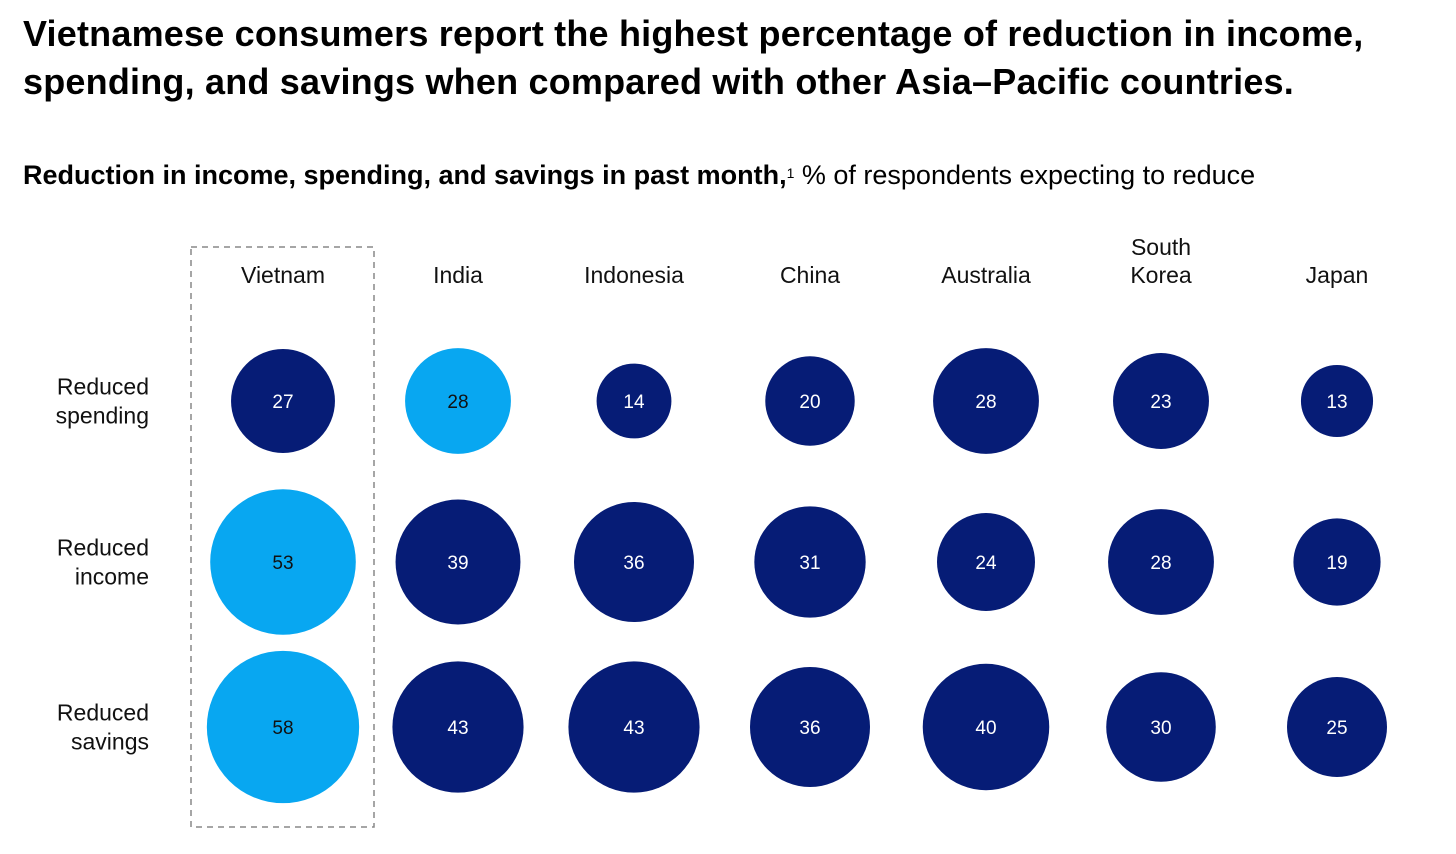 This screenshot has width=1456, height=854. I want to click on category-label: Japan, so click(1337, 275).